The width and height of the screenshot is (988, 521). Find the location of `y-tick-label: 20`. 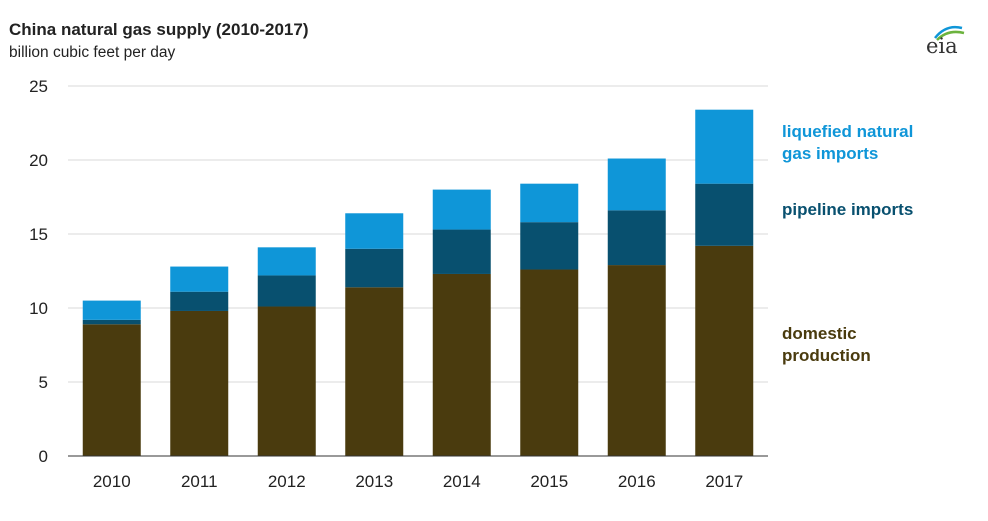

y-tick-label: 20 is located at coordinates (38, 160).